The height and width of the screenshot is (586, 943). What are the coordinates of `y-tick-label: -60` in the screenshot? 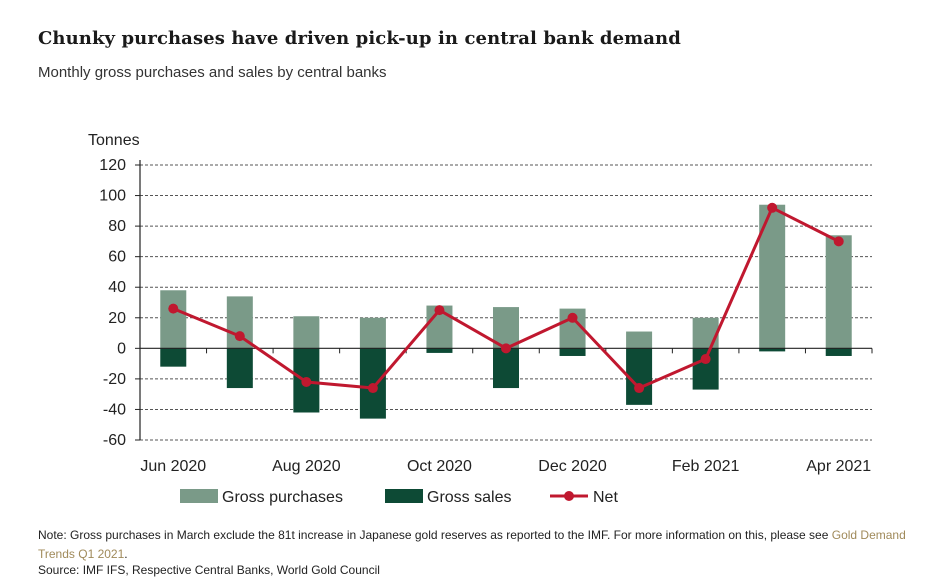 It's located at (114, 440).